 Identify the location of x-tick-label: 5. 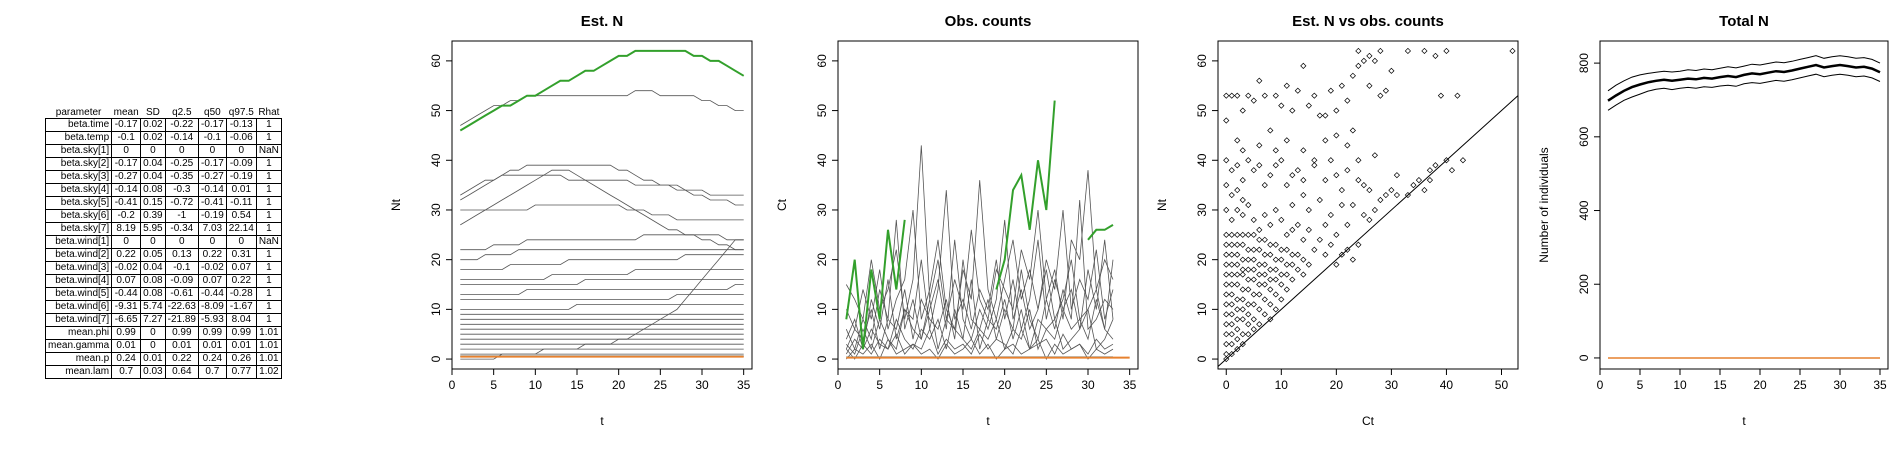
(493, 385).